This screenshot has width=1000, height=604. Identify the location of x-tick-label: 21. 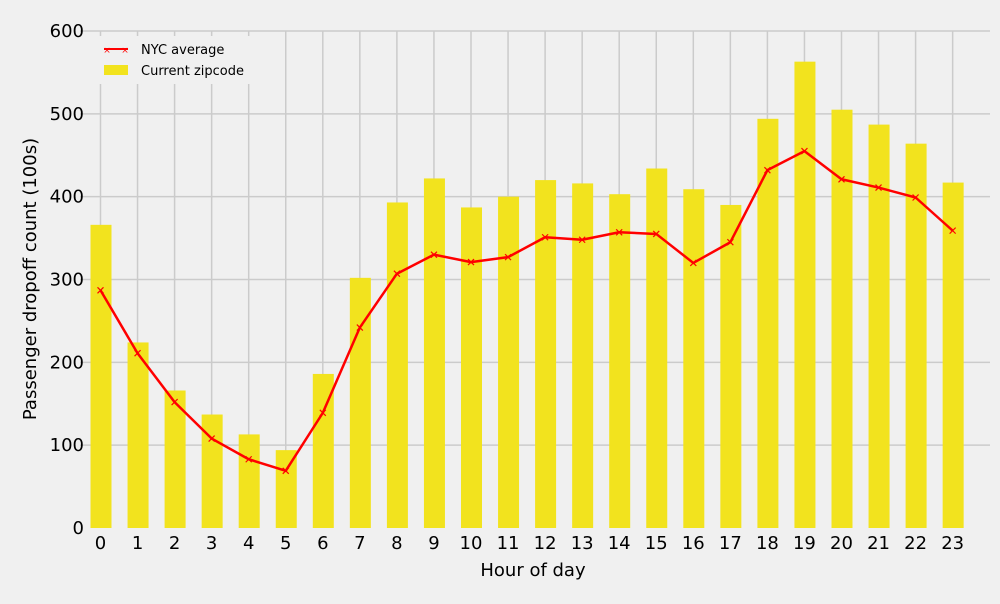
(878, 543).